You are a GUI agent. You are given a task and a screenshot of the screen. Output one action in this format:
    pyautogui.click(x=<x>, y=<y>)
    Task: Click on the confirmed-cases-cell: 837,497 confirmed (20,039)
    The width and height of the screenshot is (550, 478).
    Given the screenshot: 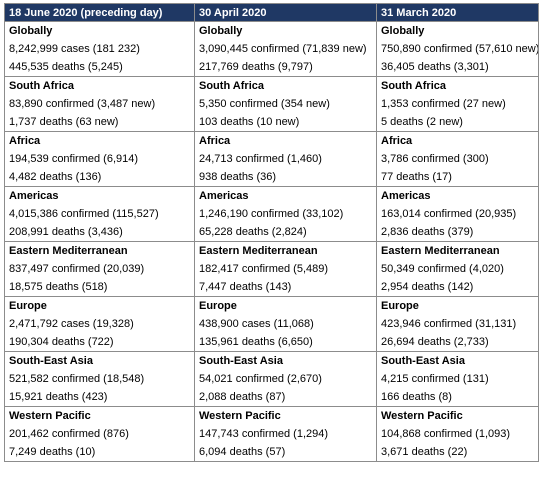 What is the action you would take?
    pyautogui.click(x=99, y=269)
    